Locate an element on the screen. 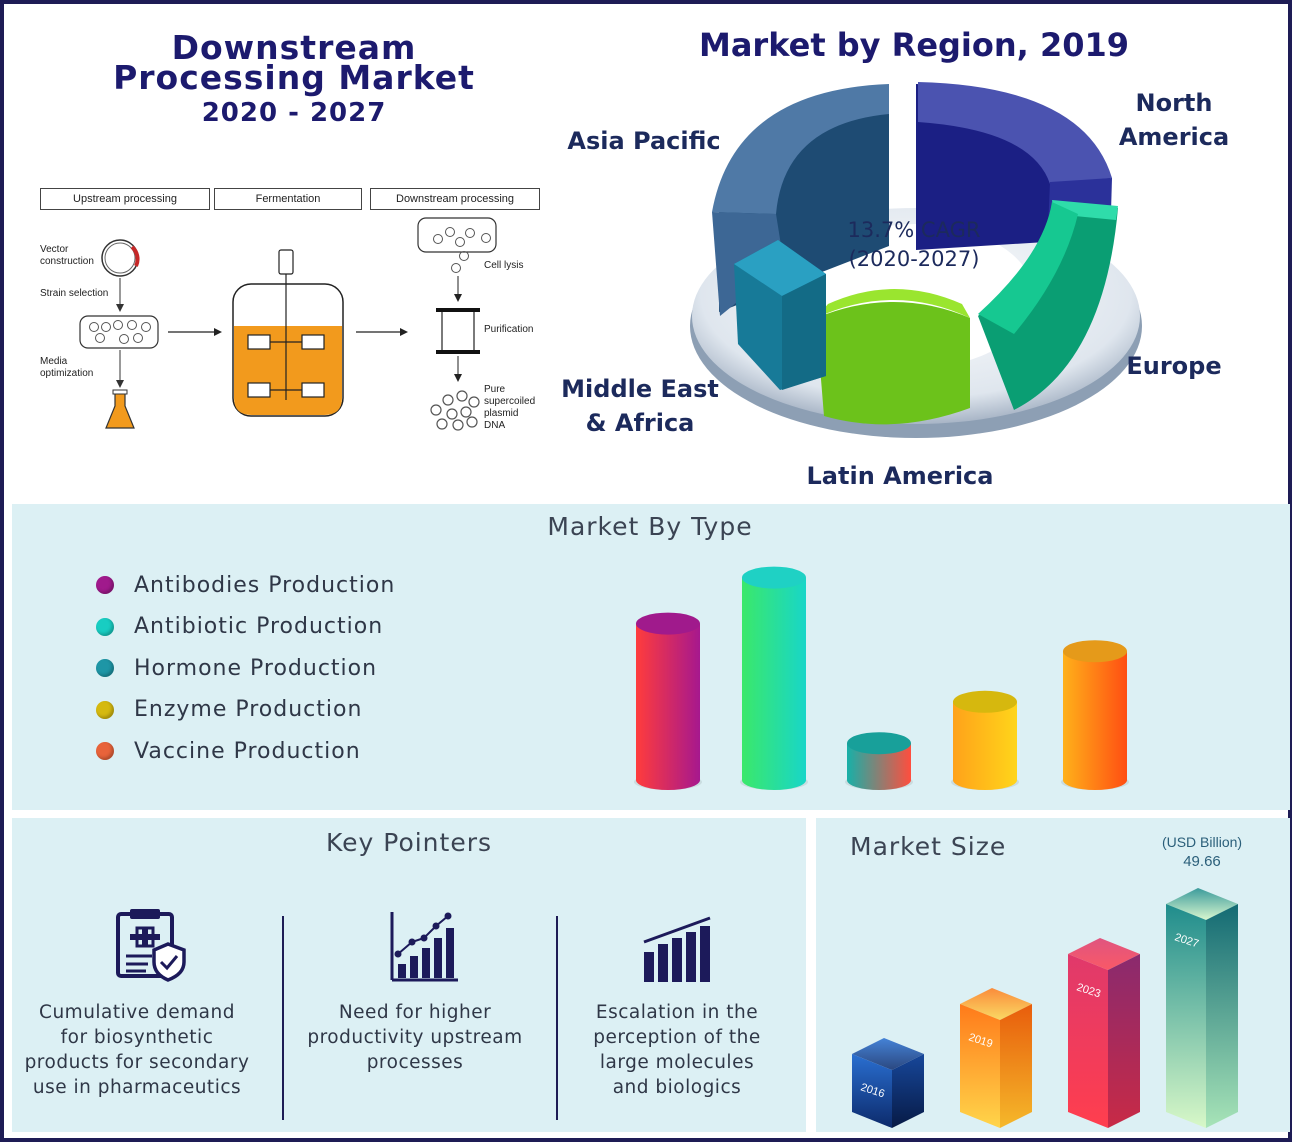 Image resolution: width=1292 pixels, height=1142 pixels. donut-segment-europe is located at coordinates (1048, 305).